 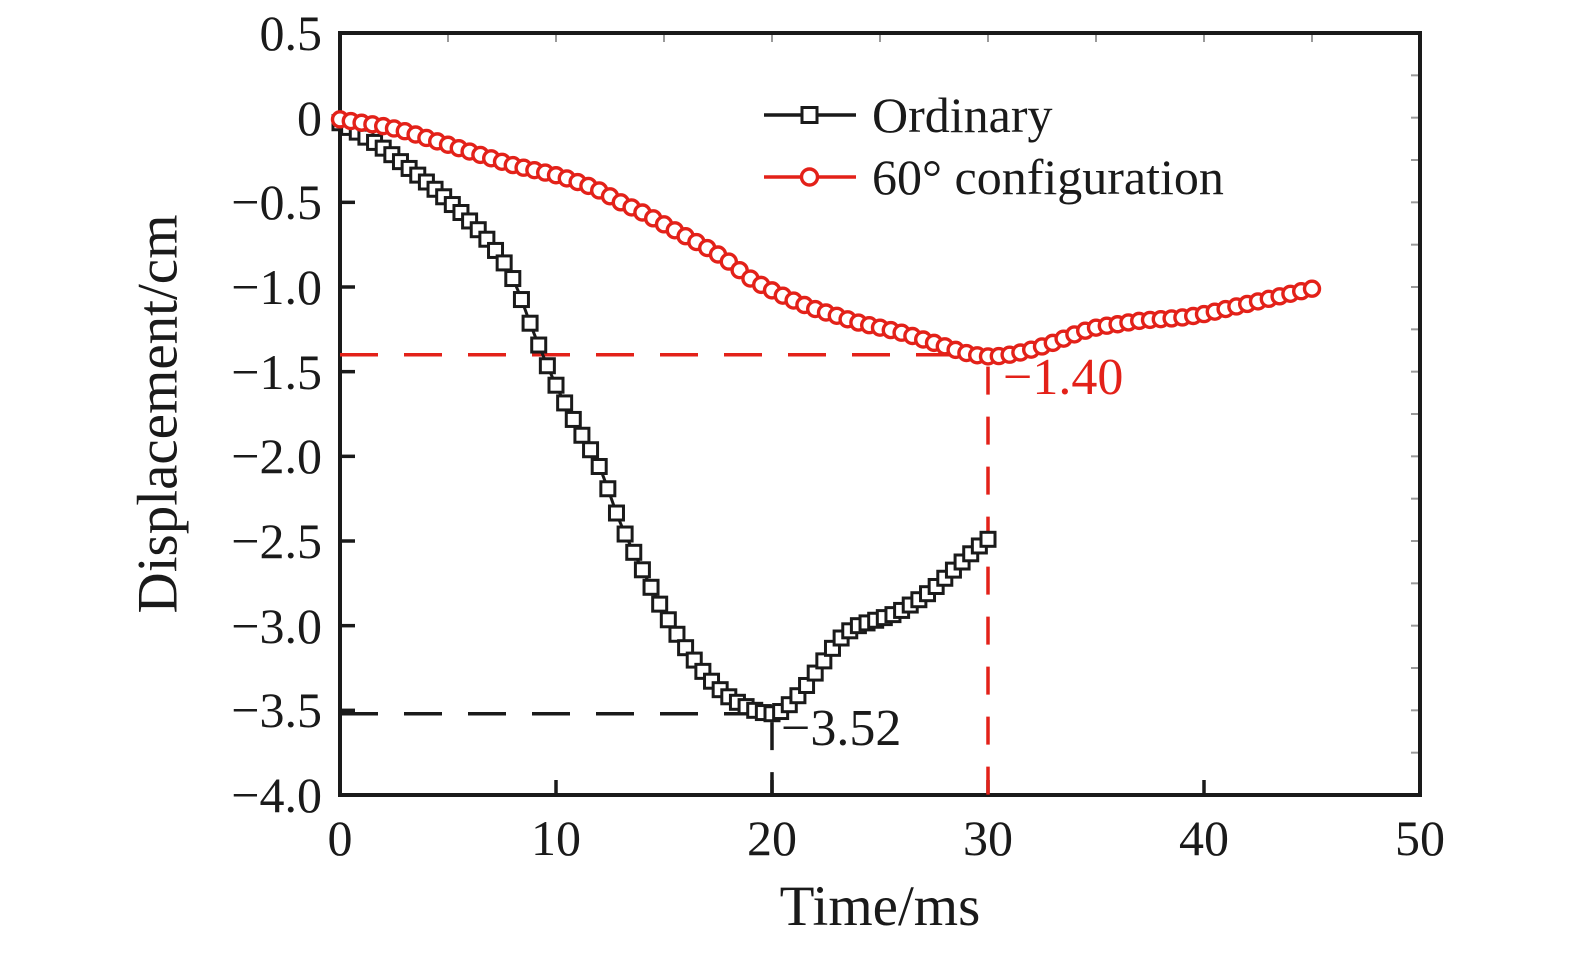 I want to click on y-tick-label: −2.5, so click(x=276, y=541).